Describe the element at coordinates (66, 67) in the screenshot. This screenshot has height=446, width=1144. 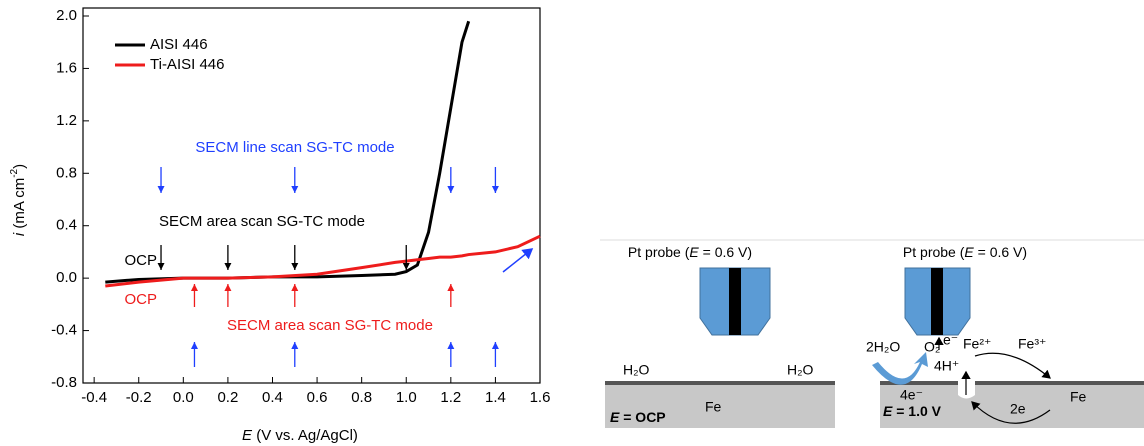
I see `y-tick-label: 1.6` at that location.